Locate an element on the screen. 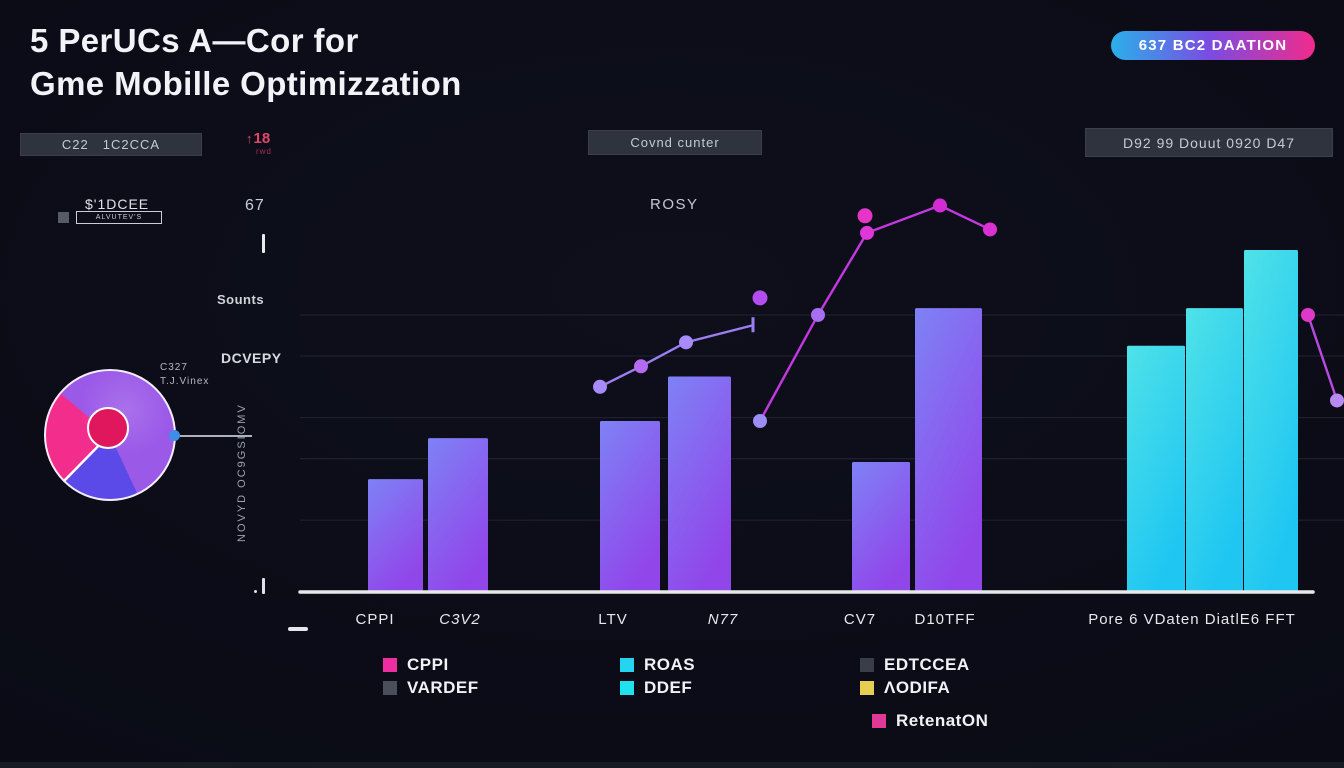 The width and height of the screenshot is (1344, 768). legend-label: CPPI is located at coordinates (428, 664).